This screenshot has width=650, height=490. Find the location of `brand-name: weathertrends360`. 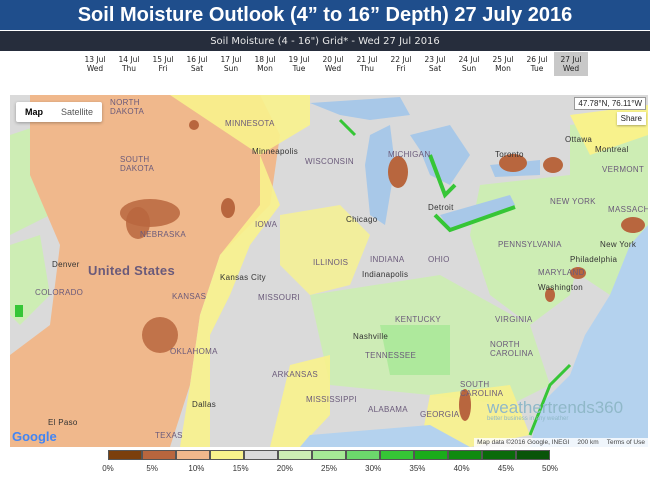

brand-name: weathertrends360 is located at coordinates (555, 407).